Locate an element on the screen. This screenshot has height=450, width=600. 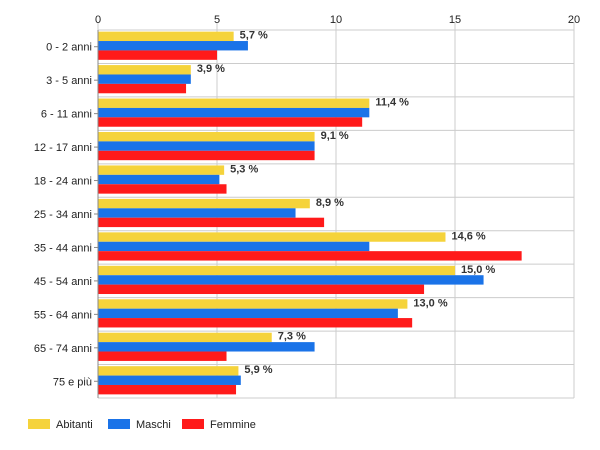
category-label: 0 - 2 anni is located at coordinates (69, 48).